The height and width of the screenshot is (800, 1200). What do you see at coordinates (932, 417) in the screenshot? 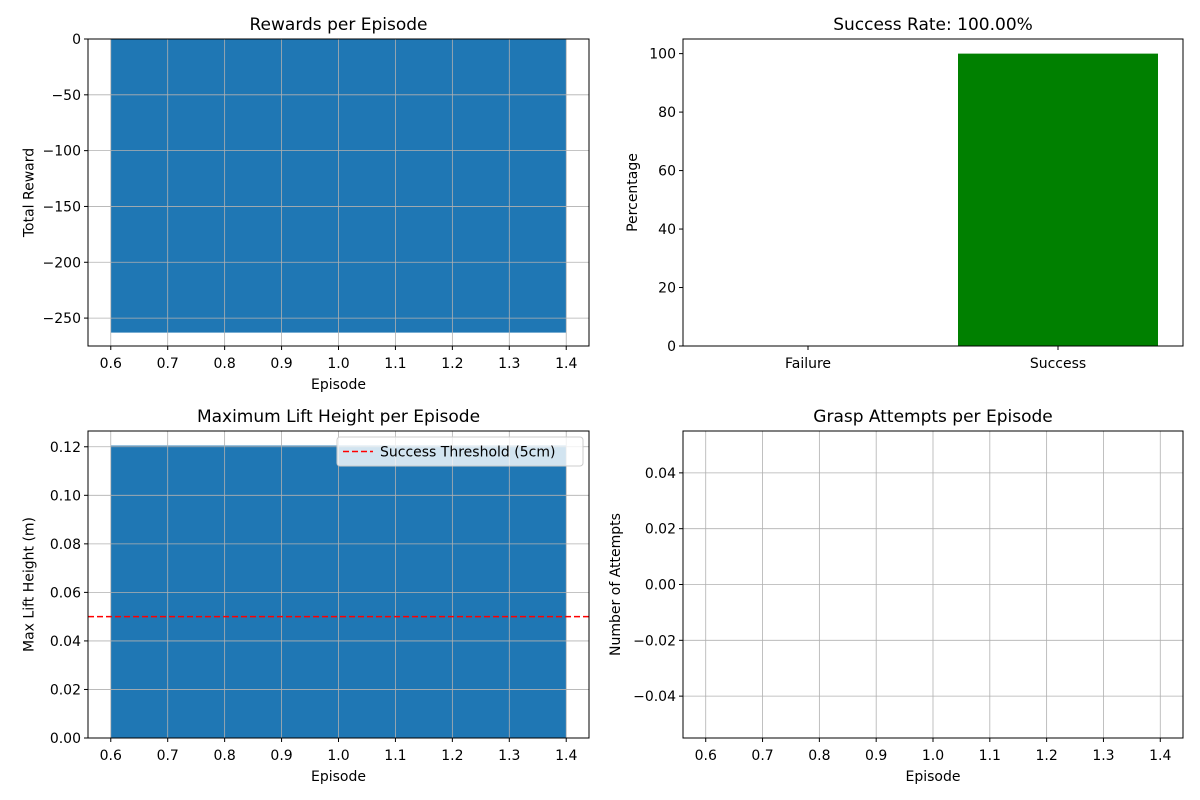
I see `chart-title: Grasp Attempts per Episode` at bounding box center [932, 417].